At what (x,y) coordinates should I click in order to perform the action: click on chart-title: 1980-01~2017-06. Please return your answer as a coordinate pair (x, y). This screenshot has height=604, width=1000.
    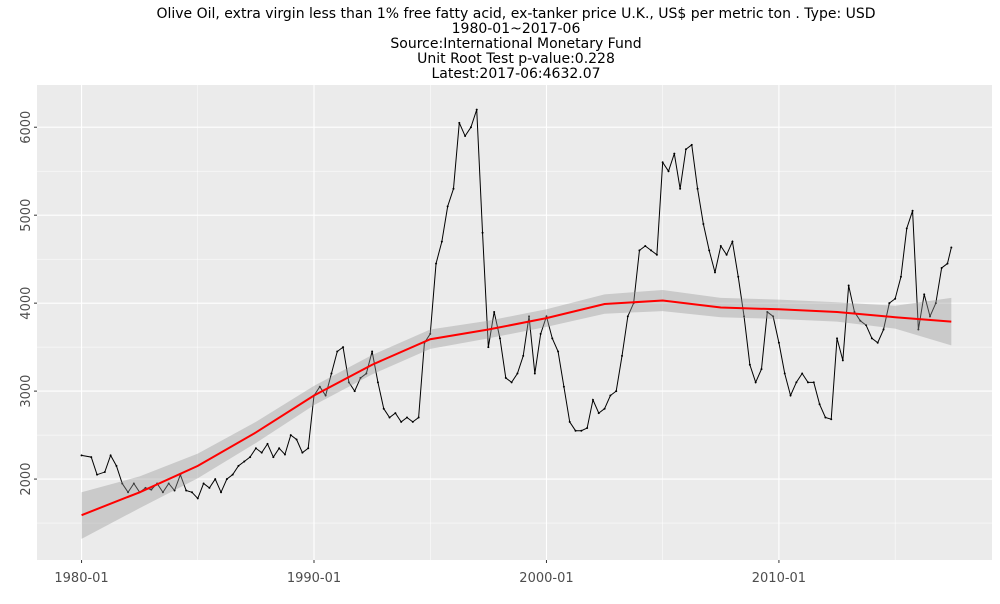
    Looking at the image, I should click on (516, 29).